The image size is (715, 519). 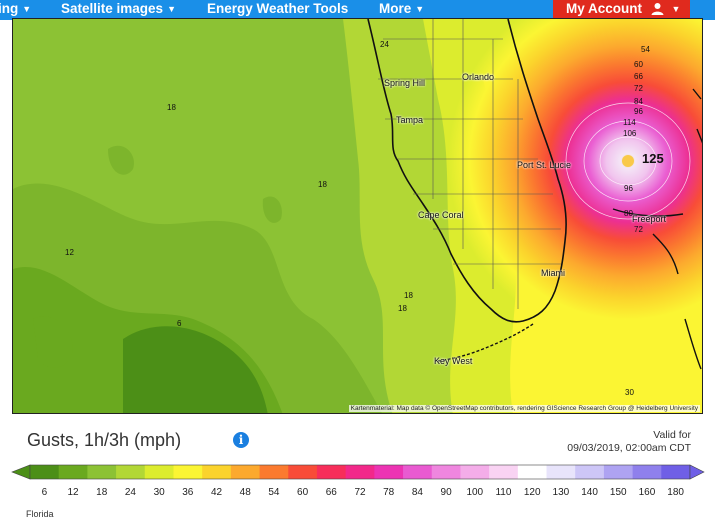 What do you see at coordinates (618, 492) in the screenshot?
I see `scale-tick-label: 150` at bounding box center [618, 492].